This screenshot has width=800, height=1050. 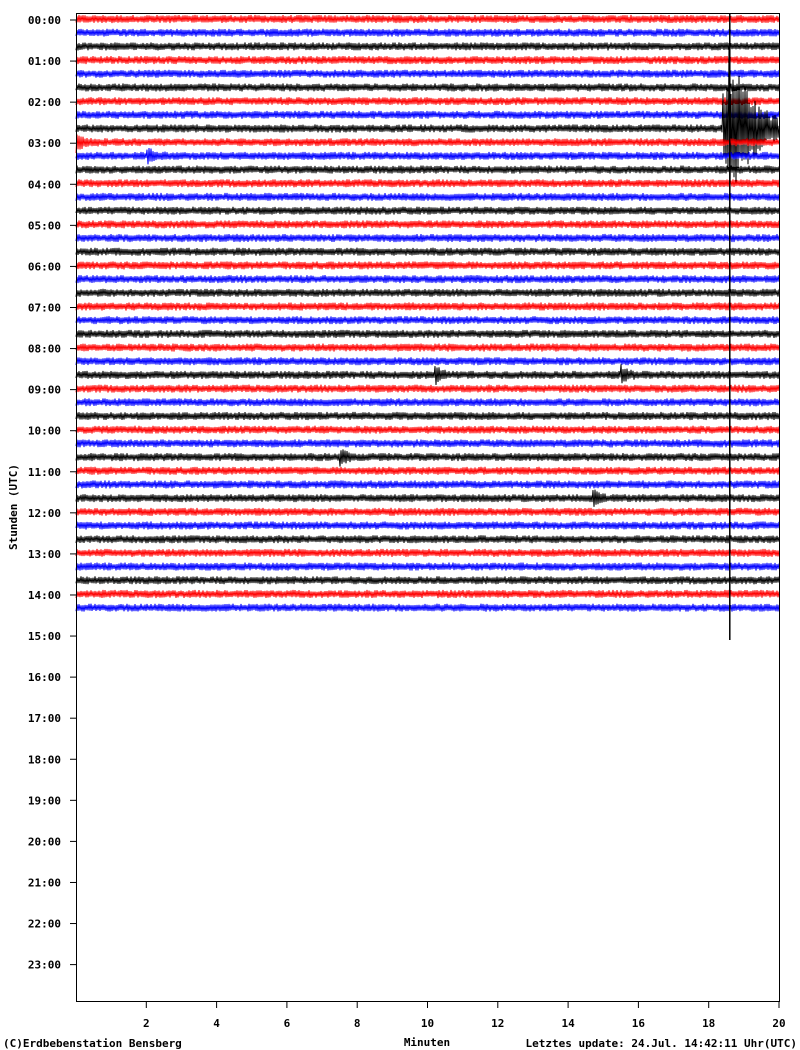 What do you see at coordinates (44, 759) in the screenshot?
I see `y-tick-label: 18:00` at bounding box center [44, 759].